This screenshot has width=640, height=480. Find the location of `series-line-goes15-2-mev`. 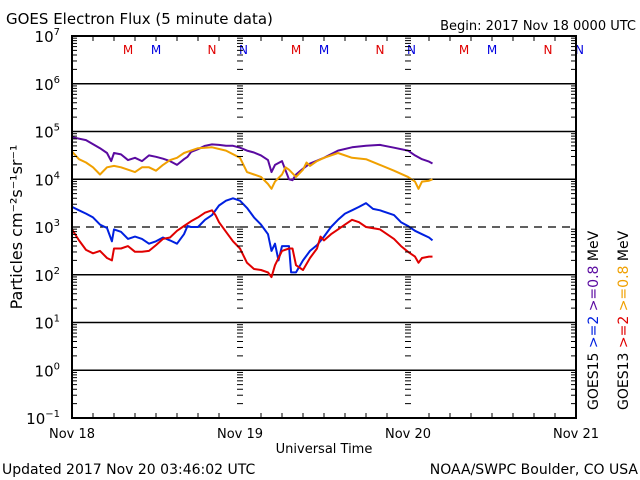

series-line-goes15-2-mev is located at coordinates (252, 235).